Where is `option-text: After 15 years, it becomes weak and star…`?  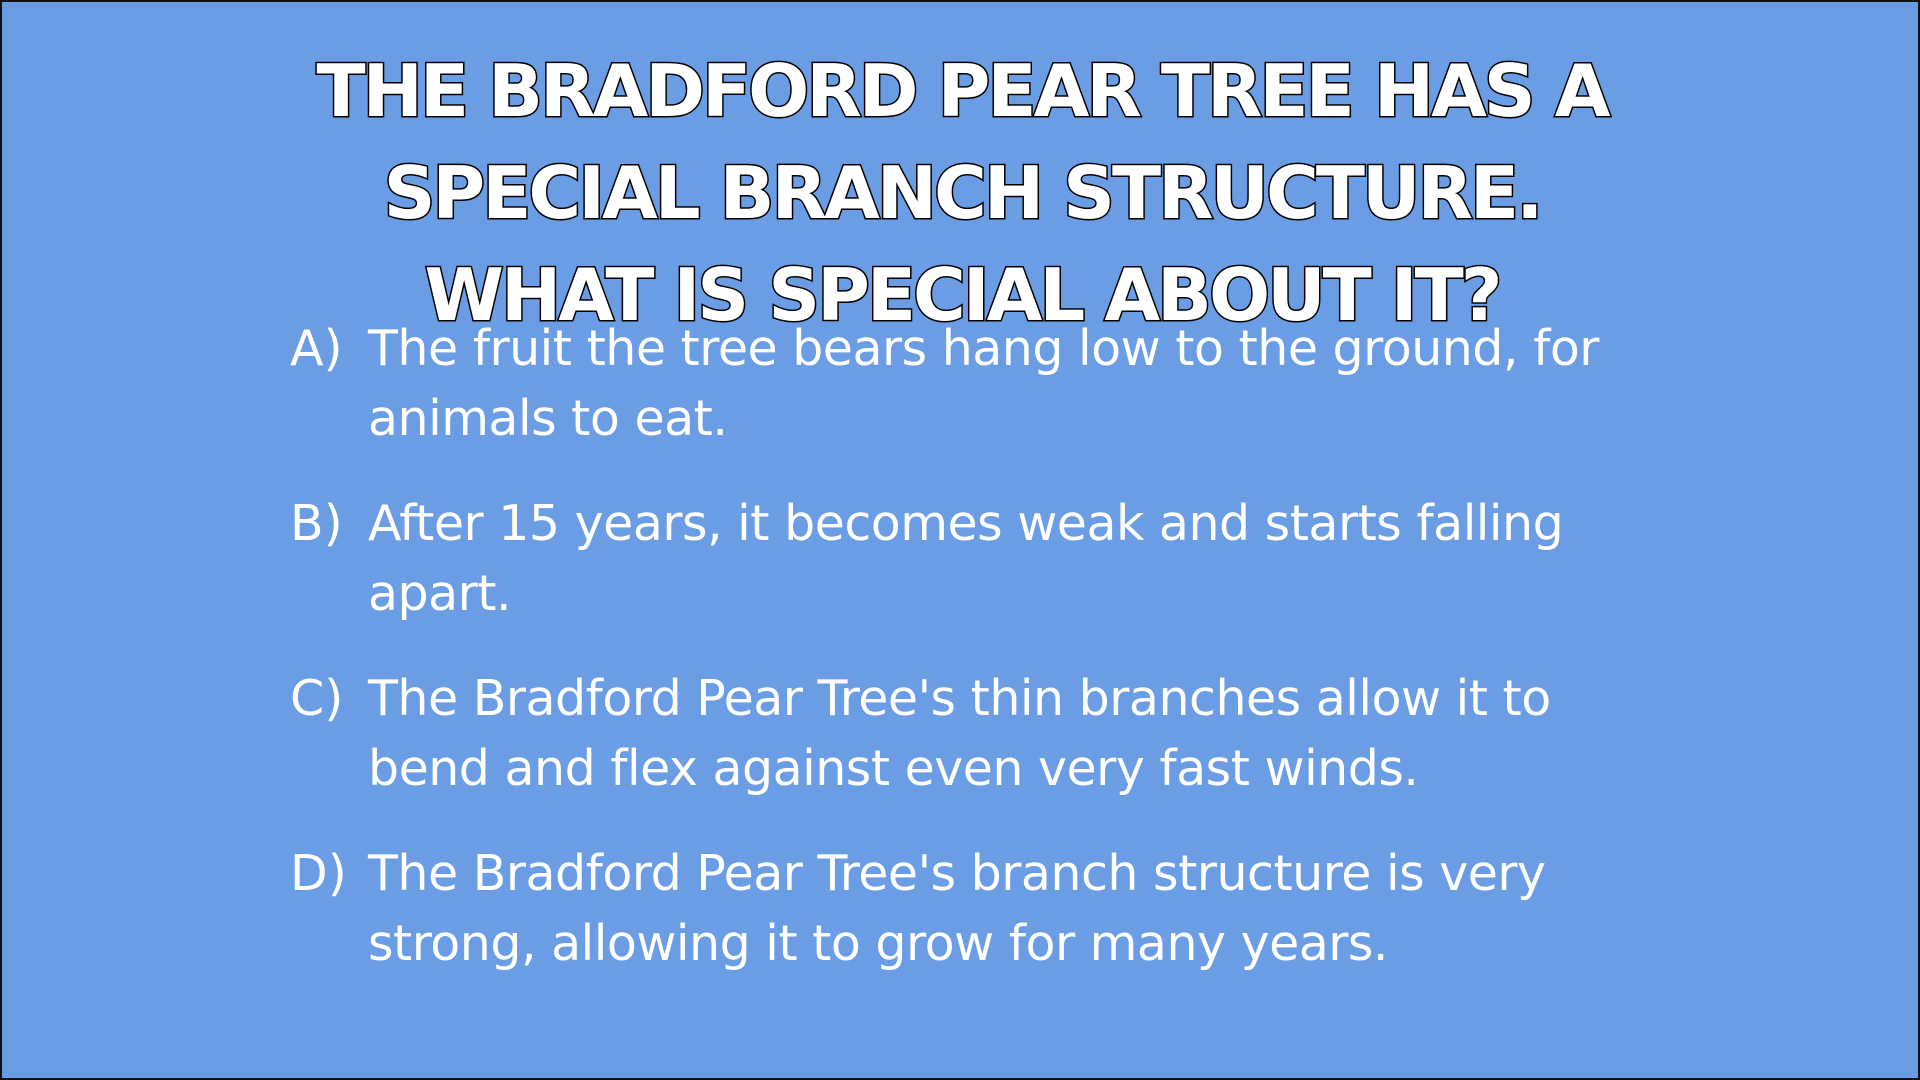
option-text: After 15 years, it becomes weak and star… is located at coordinates (1029, 559).